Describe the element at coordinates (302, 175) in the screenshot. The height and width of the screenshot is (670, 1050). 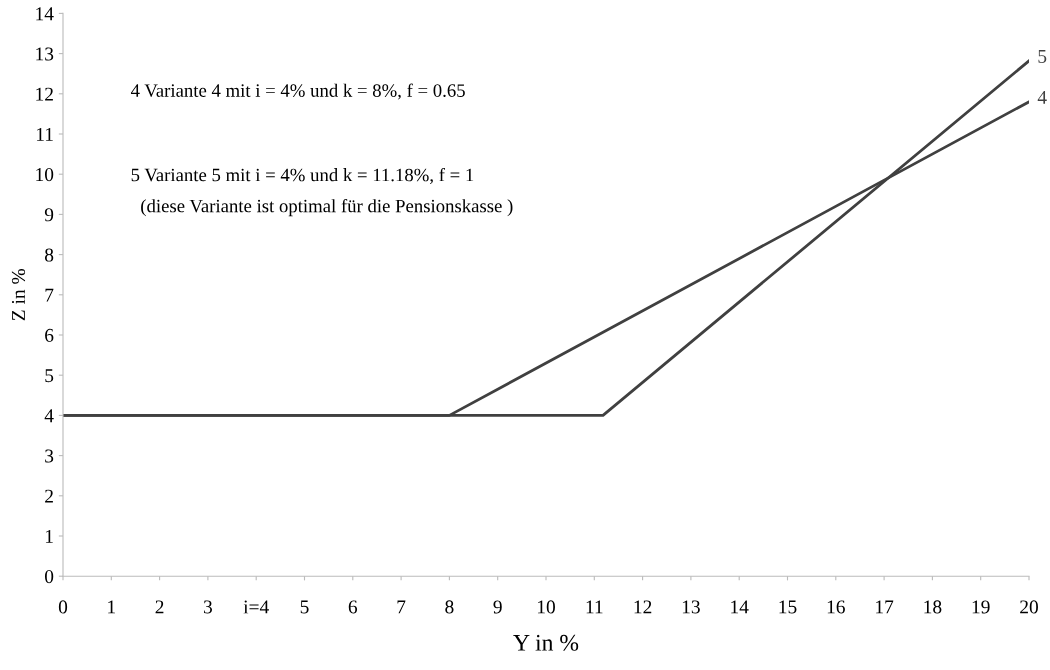
I see `annotation: 5 Variante 5 mit i = 4% und k = 11.18%, f = 1` at that location.